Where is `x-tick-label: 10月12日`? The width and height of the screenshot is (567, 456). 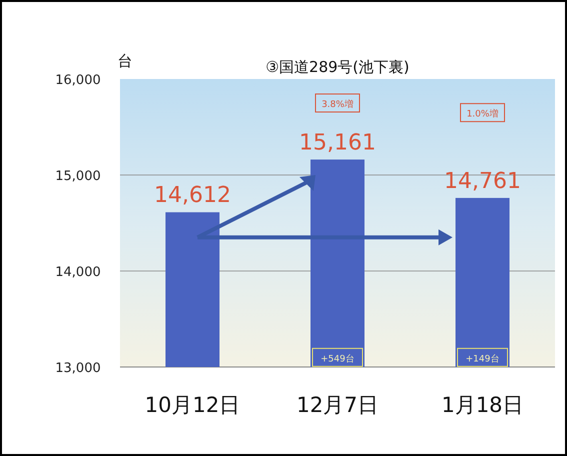 x-tick-label: 10月12日 is located at coordinates (192, 405).